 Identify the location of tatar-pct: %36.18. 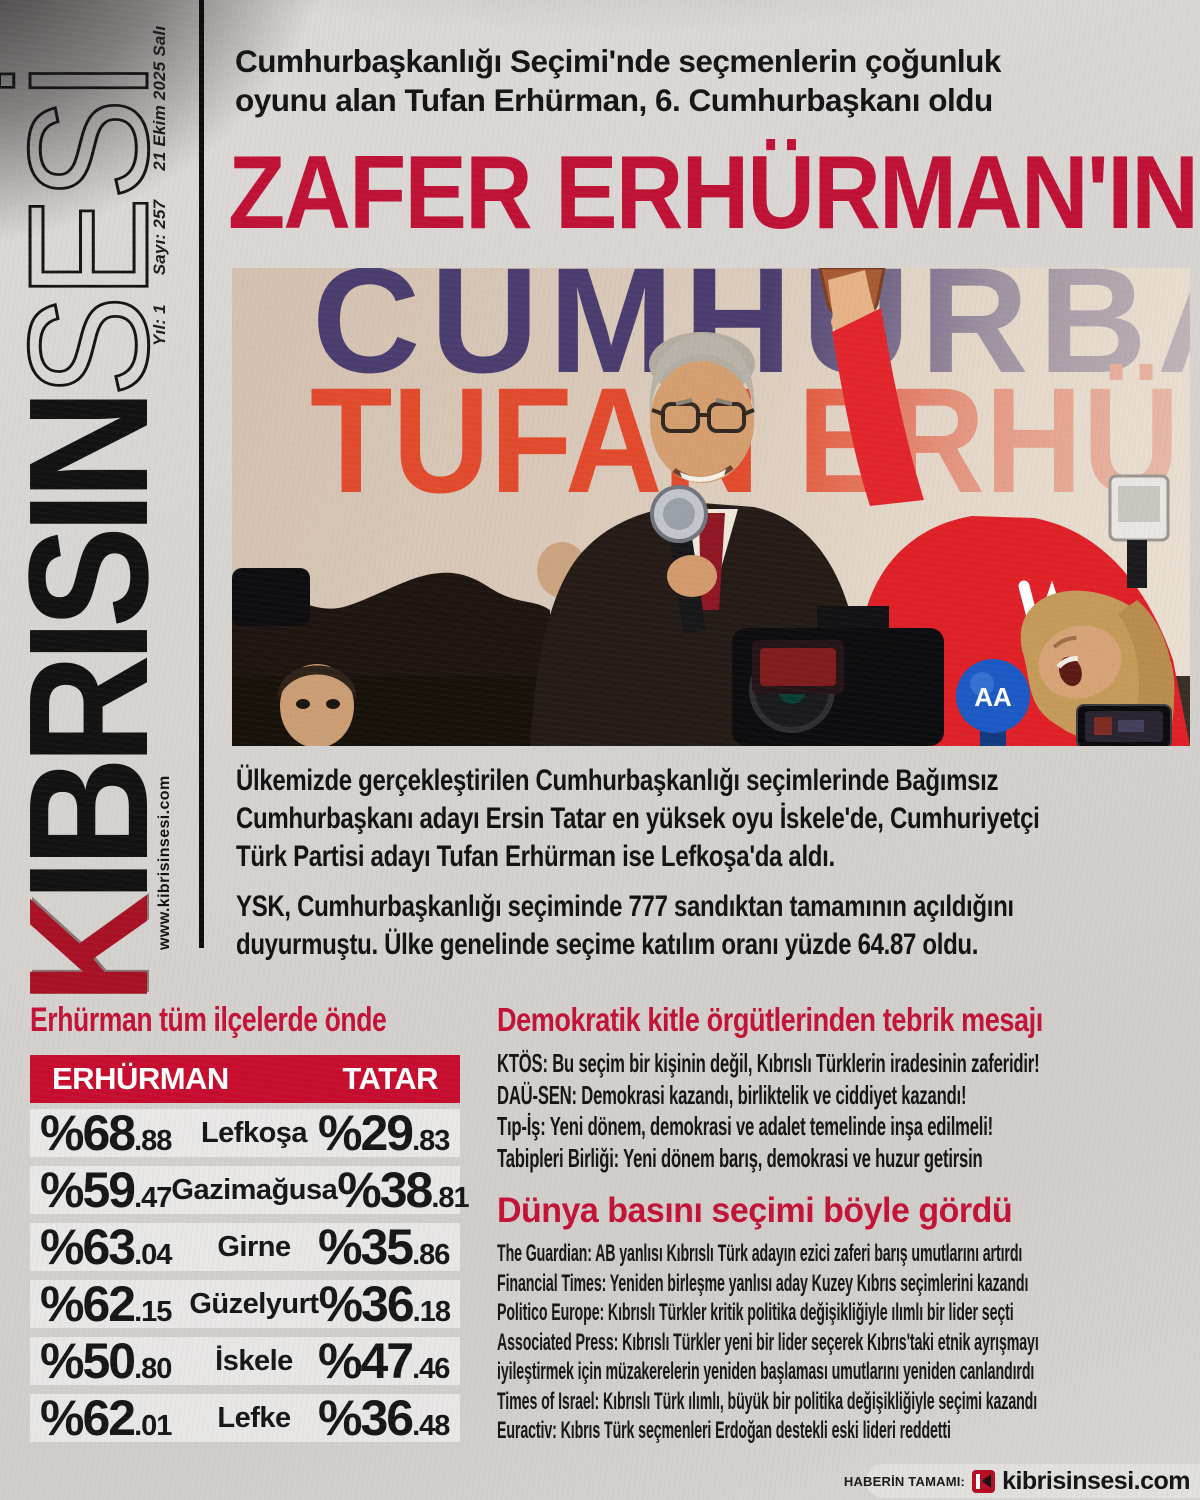
(384, 1304).